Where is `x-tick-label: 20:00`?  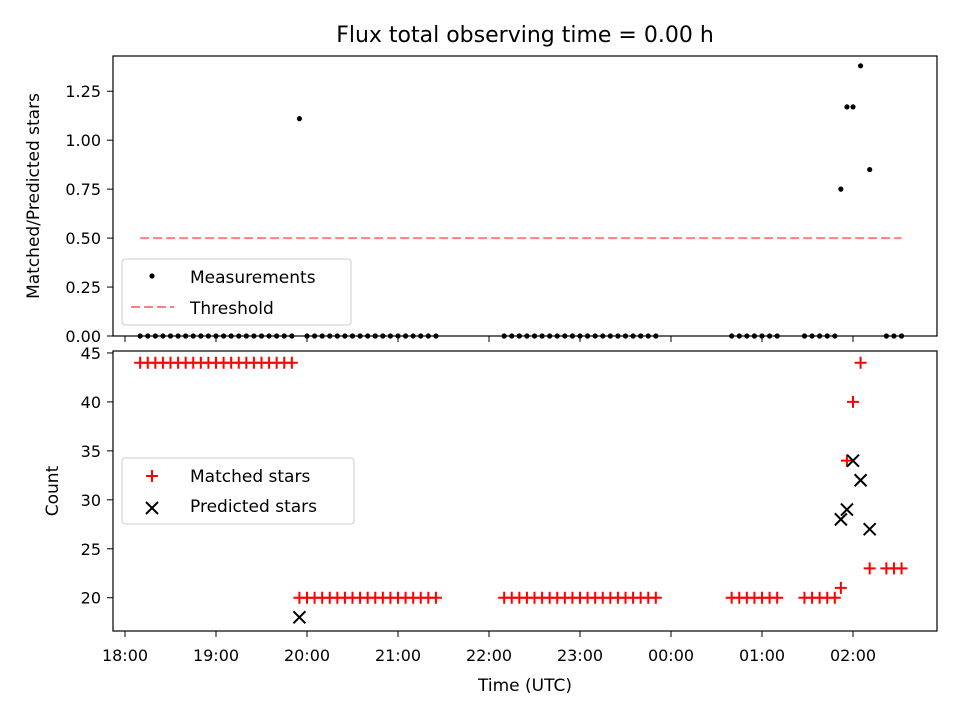
x-tick-label: 20:00 is located at coordinates (307, 655).